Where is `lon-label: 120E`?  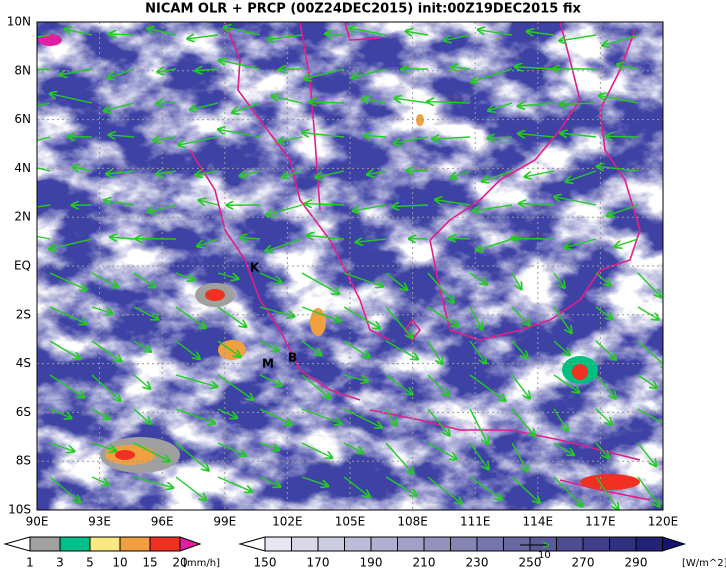
lon-label: 120E is located at coordinates (663, 522).